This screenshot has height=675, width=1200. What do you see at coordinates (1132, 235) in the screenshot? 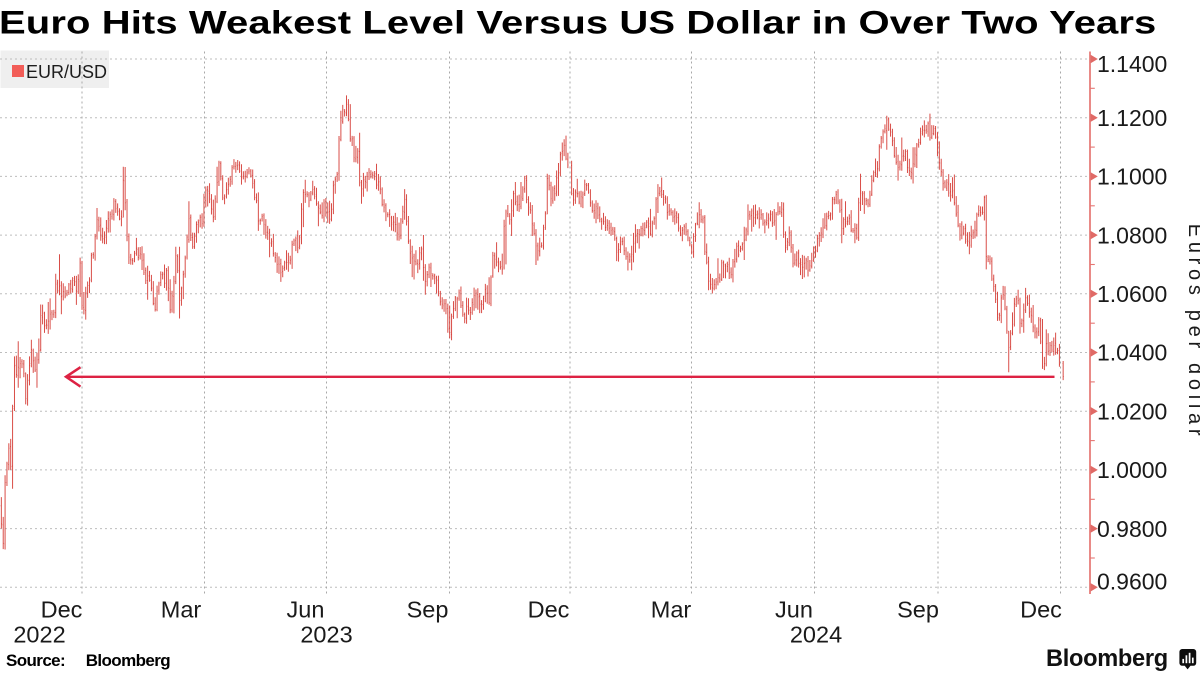
I see `svg-text: 1.0800` at bounding box center [1132, 235].